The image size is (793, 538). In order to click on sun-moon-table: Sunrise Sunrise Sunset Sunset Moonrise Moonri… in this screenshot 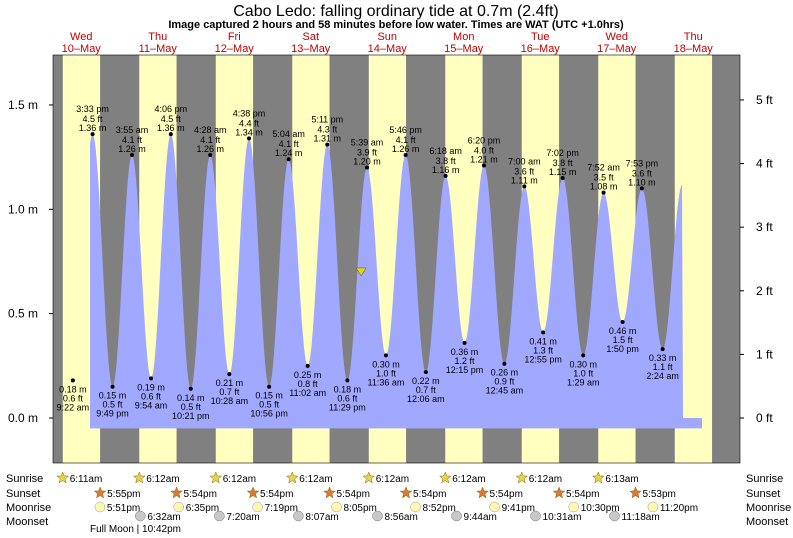, I will do `click(398, 503)`.